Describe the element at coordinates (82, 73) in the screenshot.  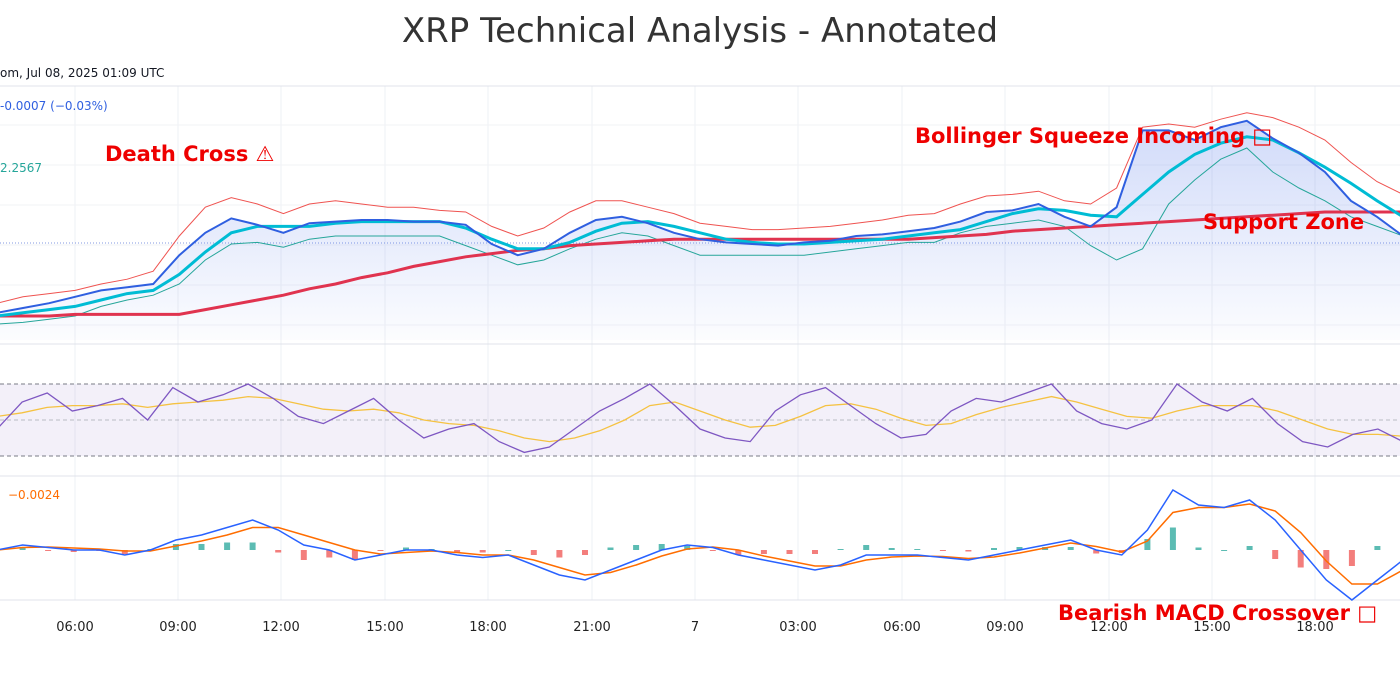
I see `header-info: om, Jul 08, 2025 01:09 UTC` at that location.